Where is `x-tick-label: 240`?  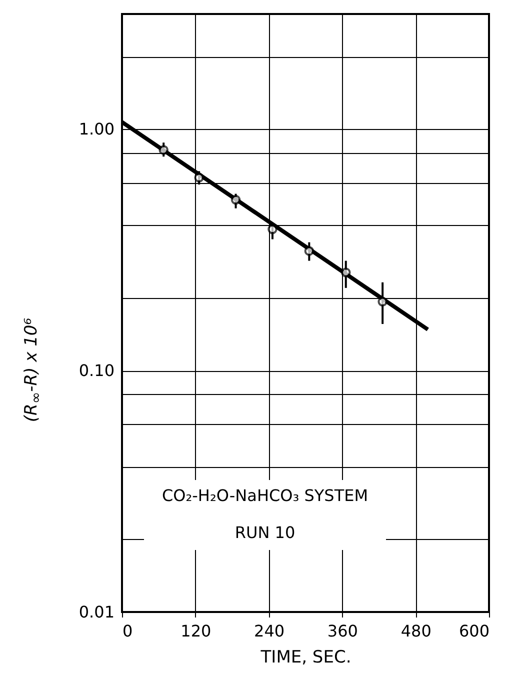 x-tick-label: 240 is located at coordinates (269, 631).